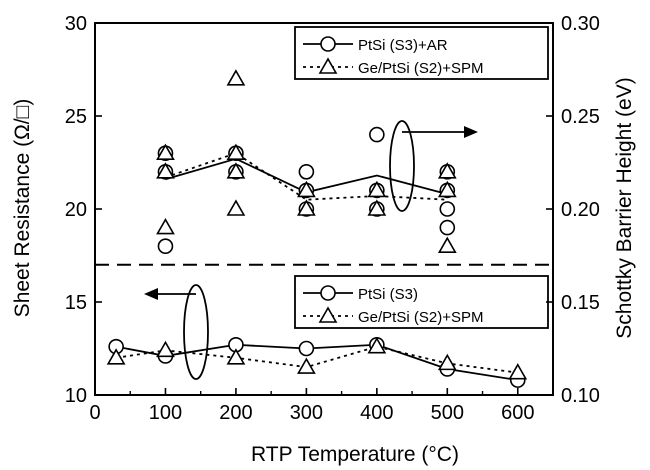 The image size is (650, 470). What do you see at coordinates (517, 413) in the screenshot?
I see `x-tick-label: 600` at bounding box center [517, 413].